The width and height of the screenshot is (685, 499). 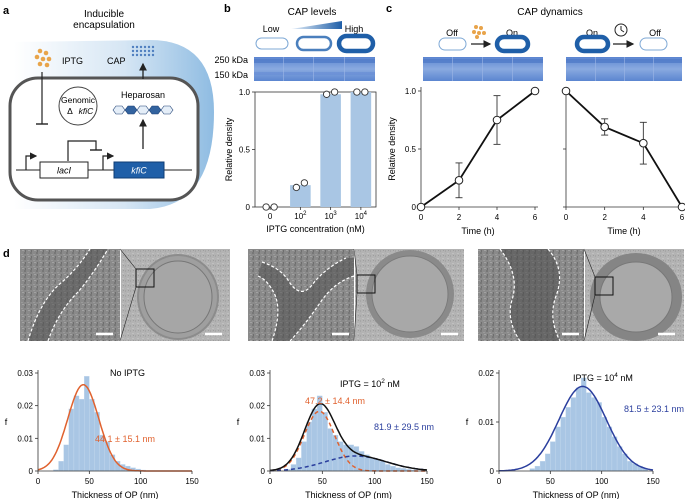 I want to click on zoom-connector-3b, so click(x=589, y=318).